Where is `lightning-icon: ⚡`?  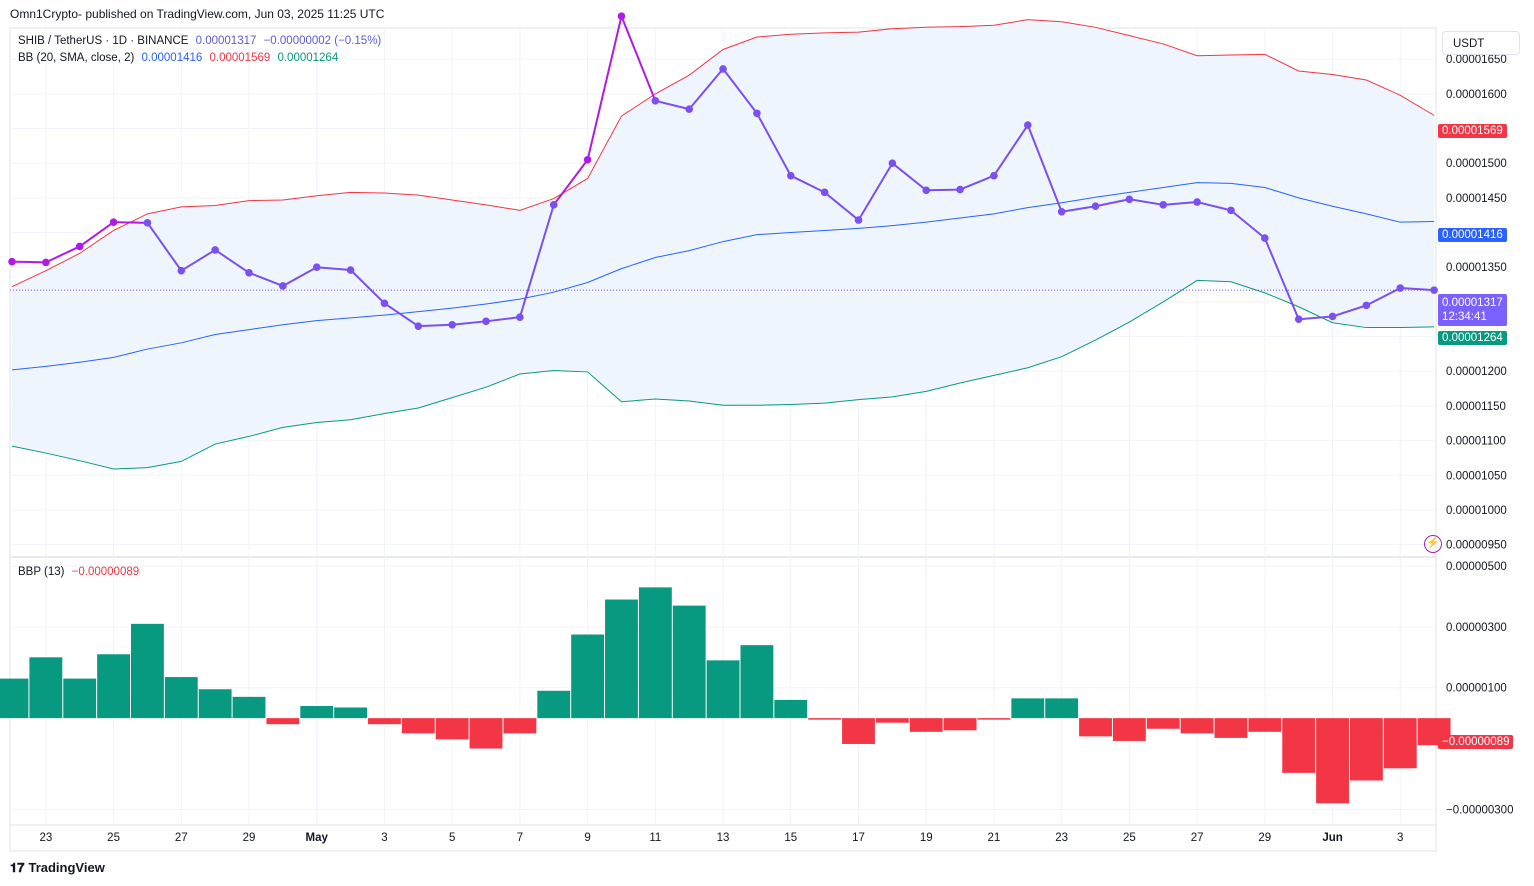
lightning-icon: ⚡ is located at coordinates (1433, 544).